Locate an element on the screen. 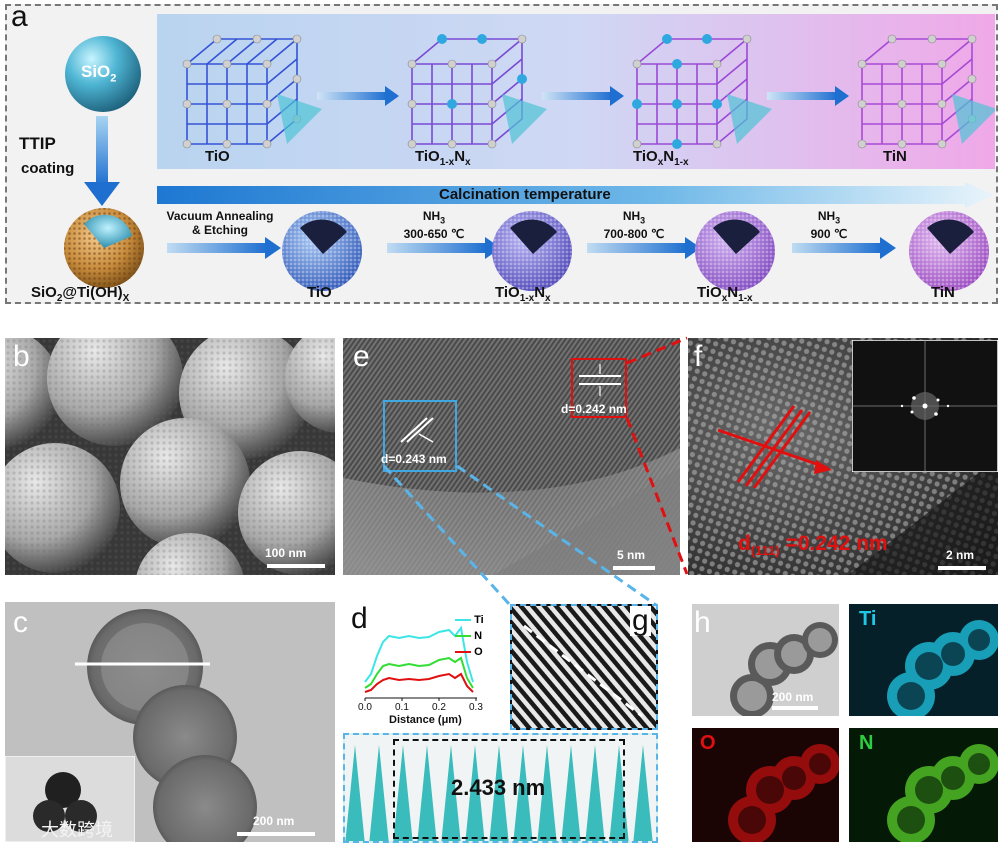 Image resolution: width=1003 pixels, height=848 pixels. legend-n: N is located at coordinates (469, 636).